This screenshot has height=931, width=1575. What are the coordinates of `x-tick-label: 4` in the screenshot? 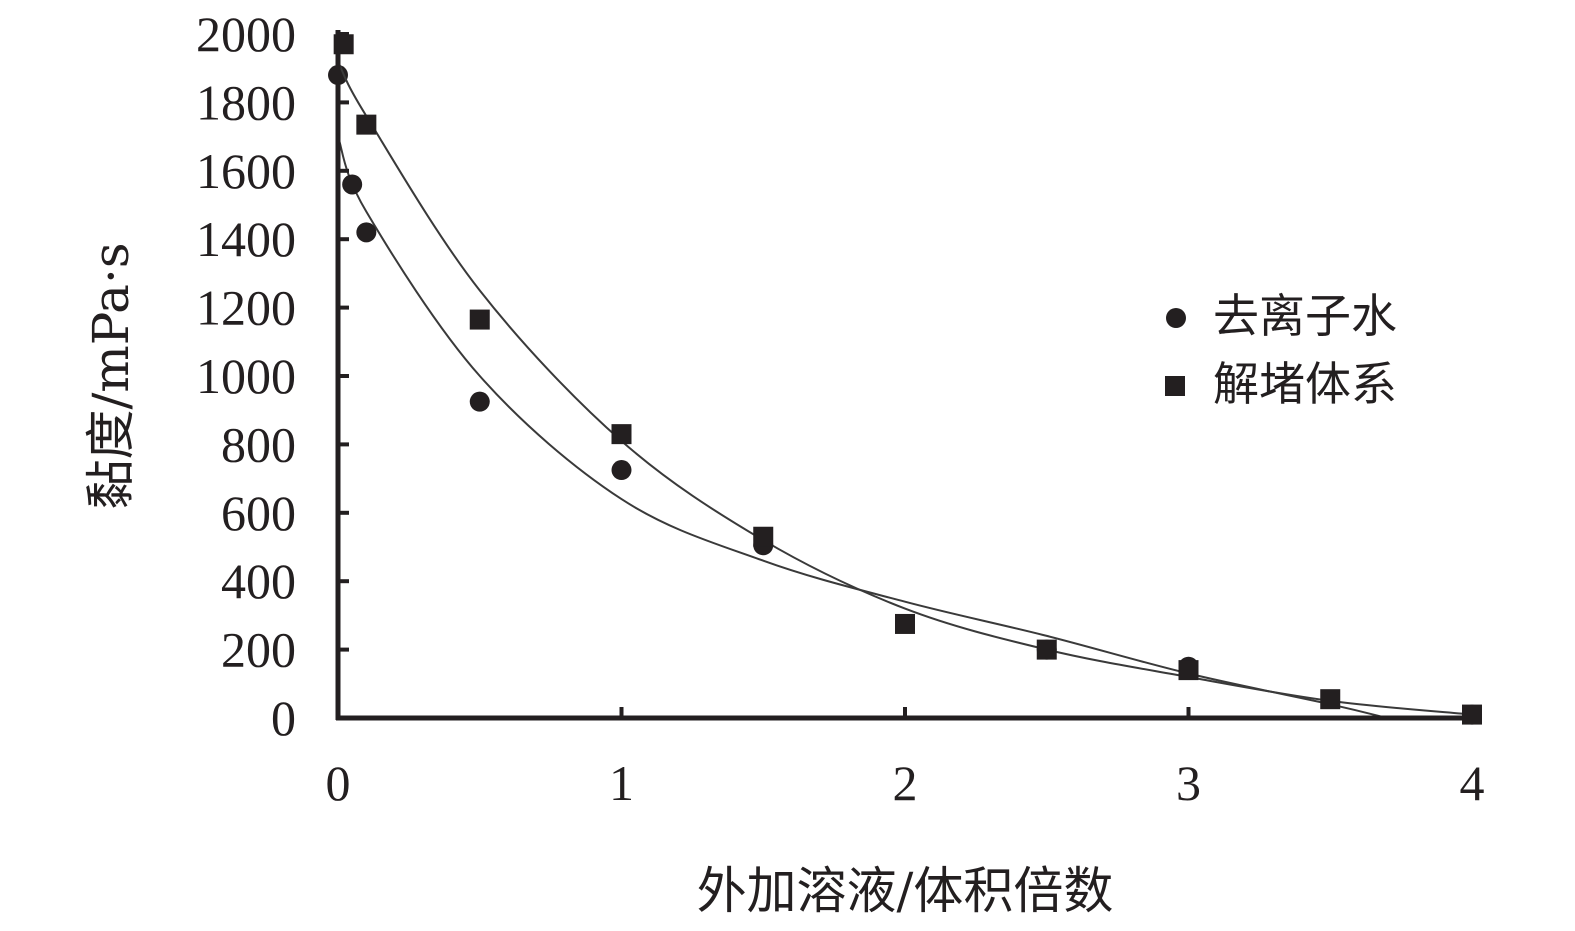 It's located at (1472, 783).